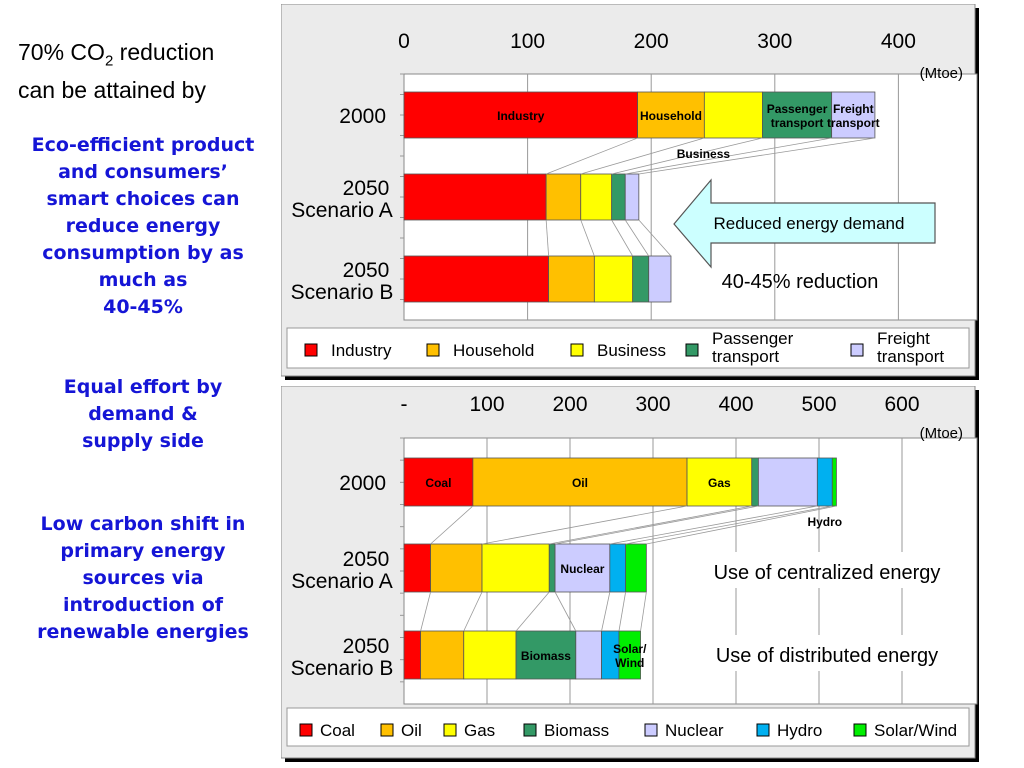  What do you see at coordinates (479, 730) in the screenshot?
I see `legend-label: Gas` at bounding box center [479, 730].